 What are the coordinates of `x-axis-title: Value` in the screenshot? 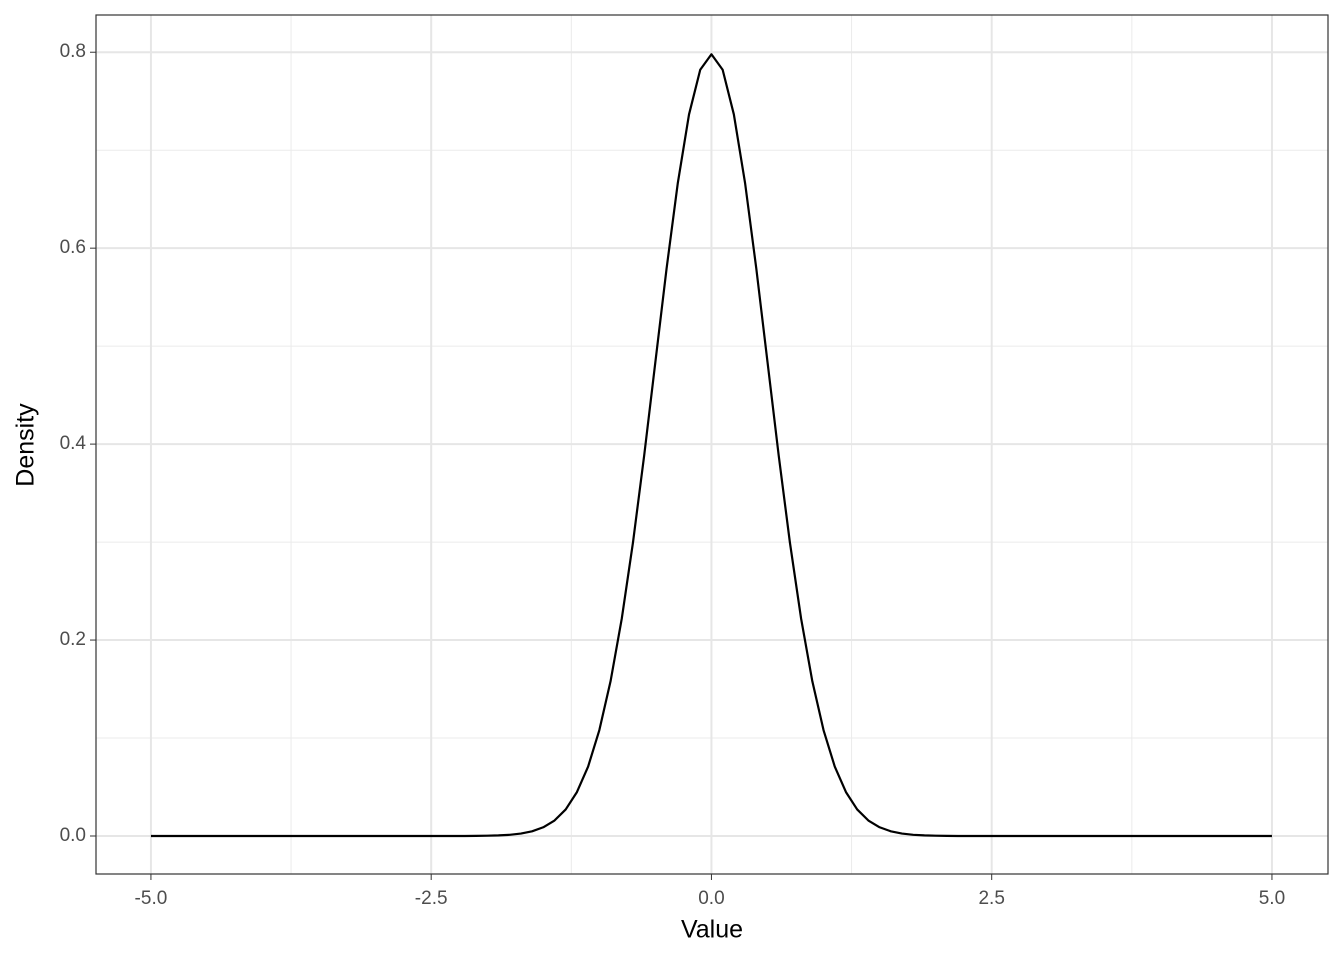 It's located at (712, 930).